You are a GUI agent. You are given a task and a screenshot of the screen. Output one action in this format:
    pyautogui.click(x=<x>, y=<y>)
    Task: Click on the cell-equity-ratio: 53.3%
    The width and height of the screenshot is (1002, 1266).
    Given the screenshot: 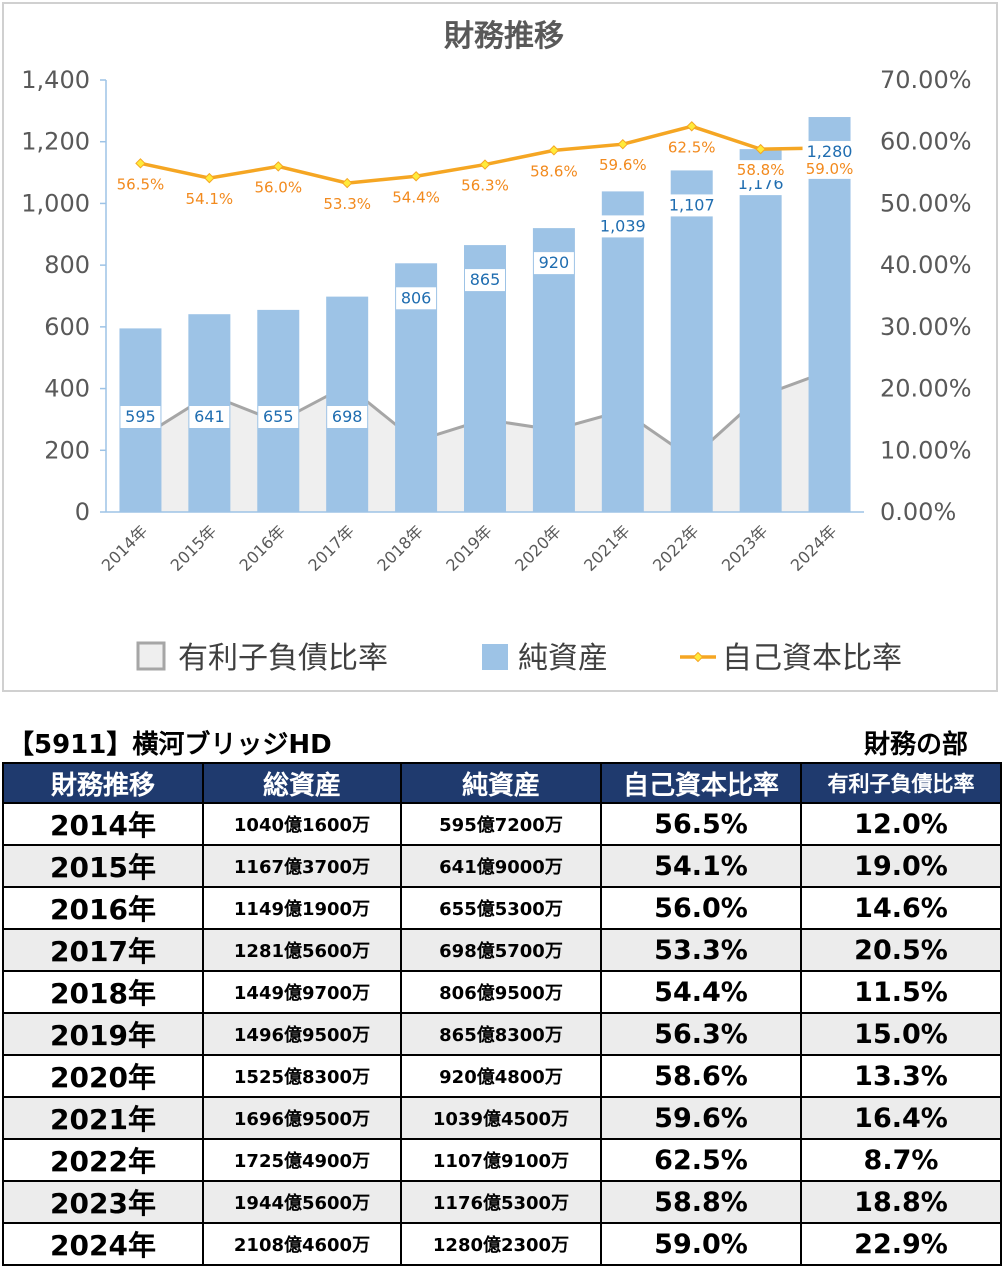 What is the action you would take?
    pyautogui.click(x=701, y=950)
    